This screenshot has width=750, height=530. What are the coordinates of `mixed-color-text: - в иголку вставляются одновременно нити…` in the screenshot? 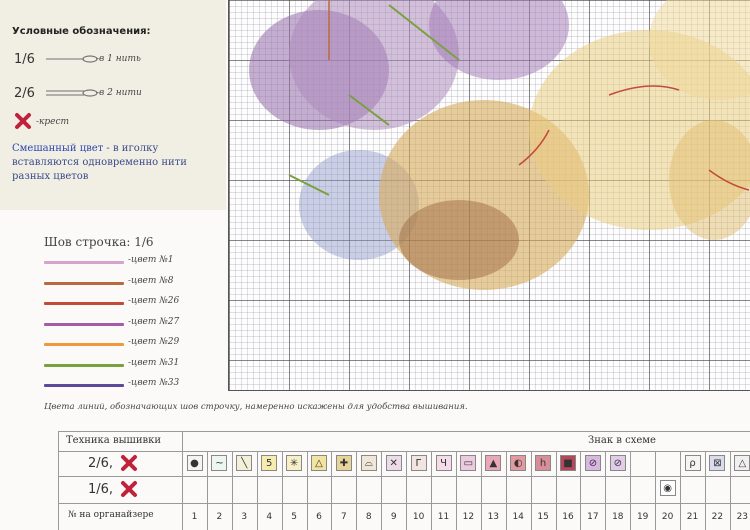 It's located at (99, 162).